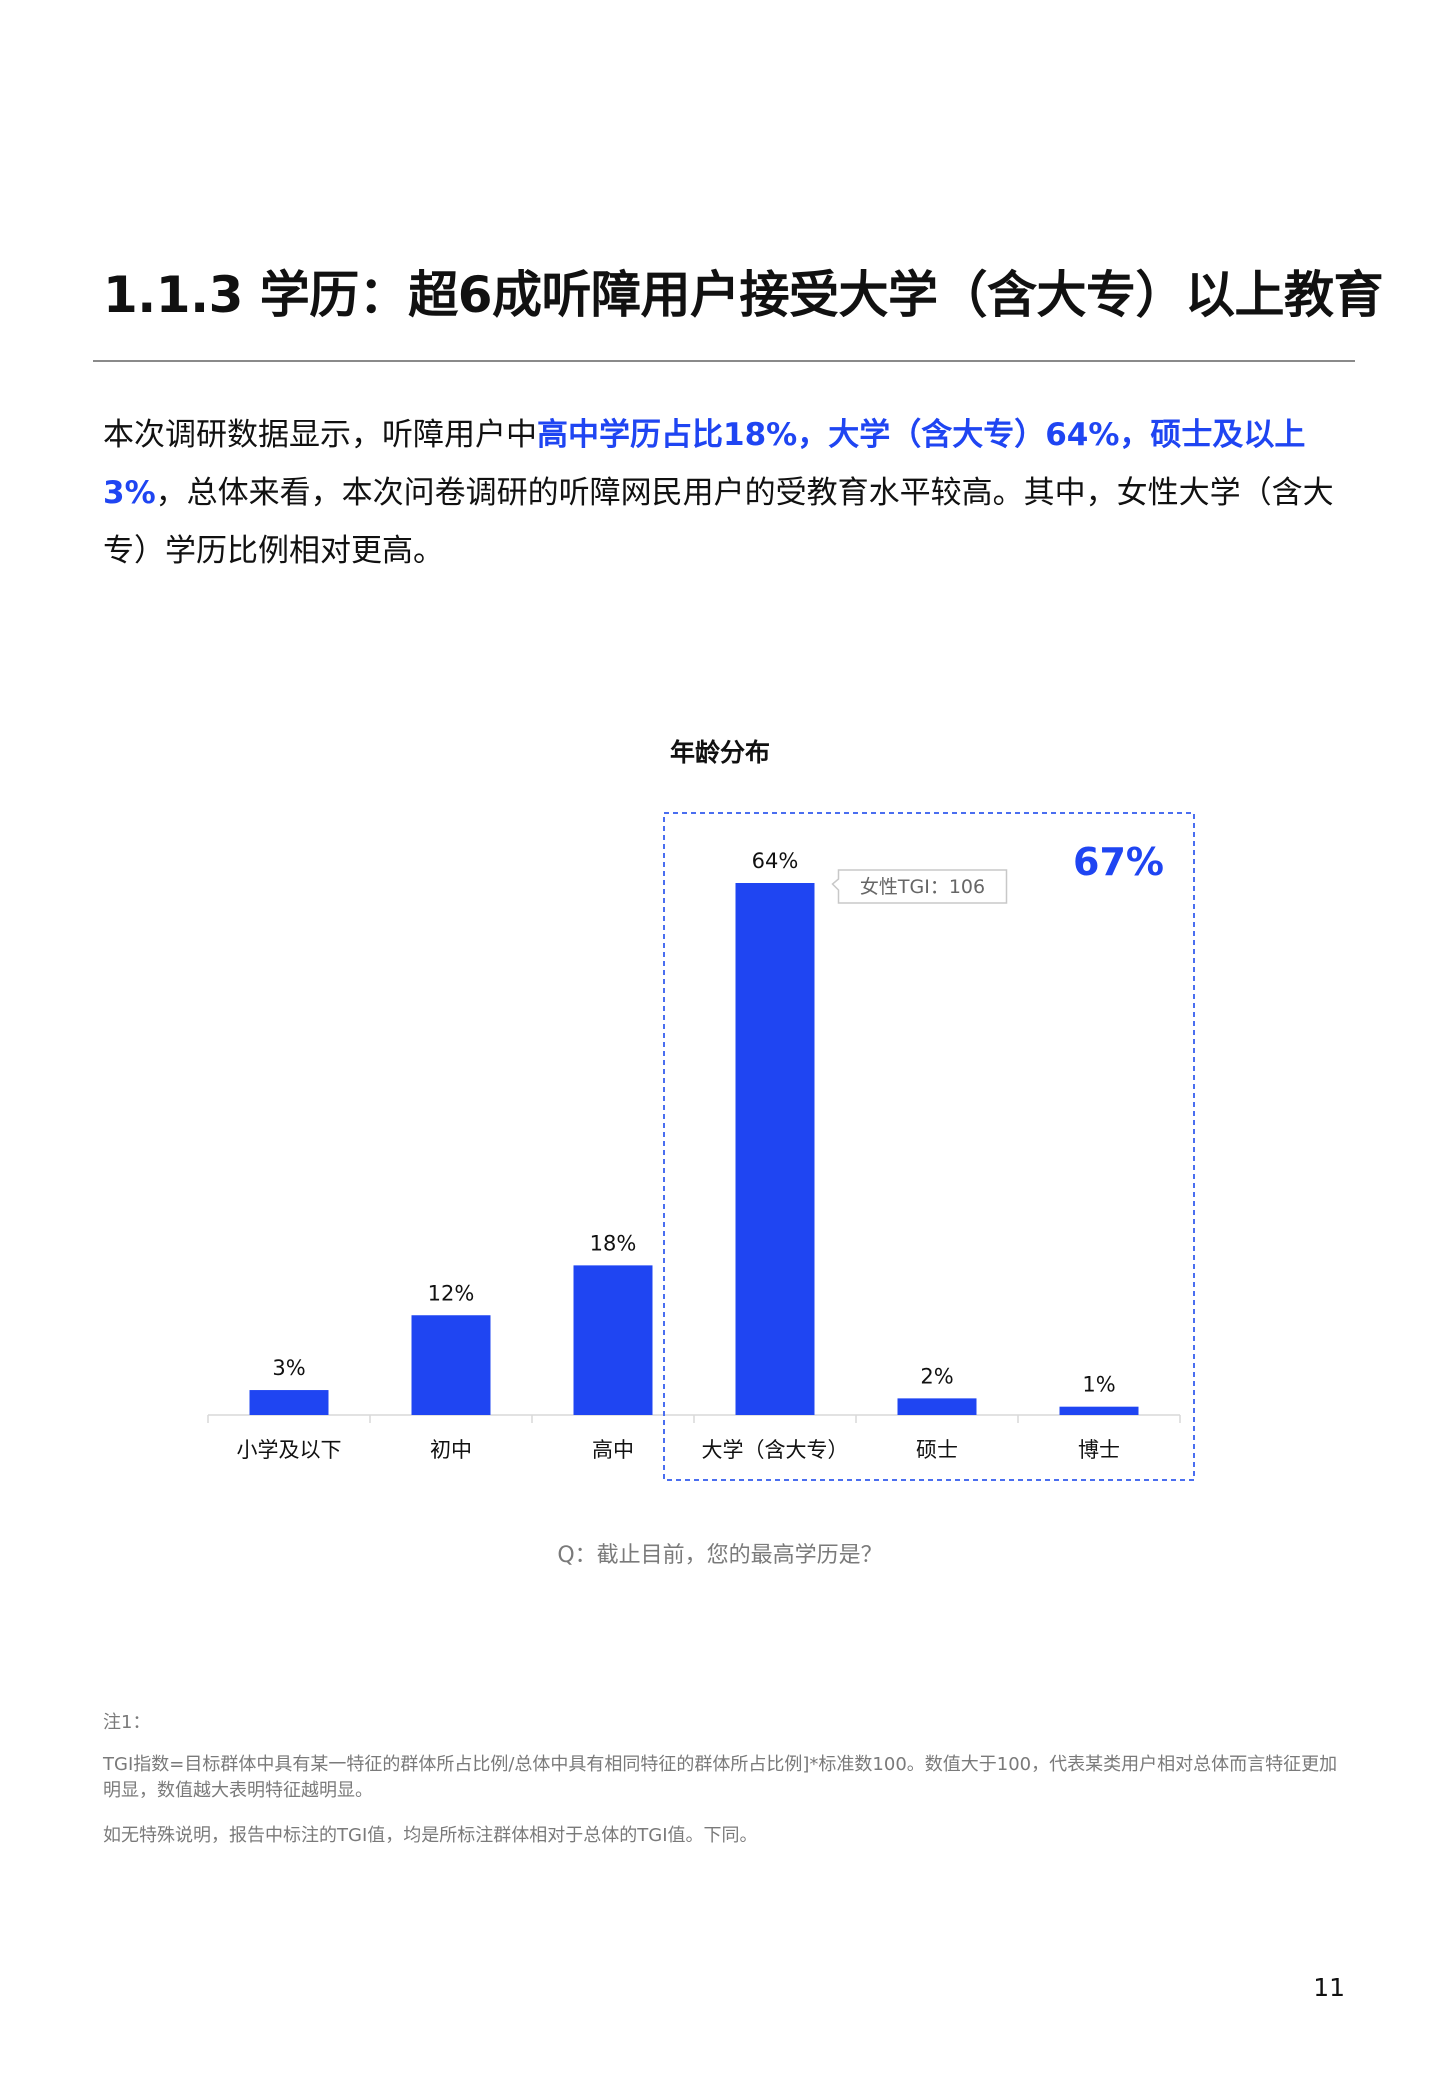 The image size is (1440, 2080). What do you see at coordinates (937, 1450) in the screenshot?
I see `x-tick-label: 硕士` at bounding box center [937, 1450].